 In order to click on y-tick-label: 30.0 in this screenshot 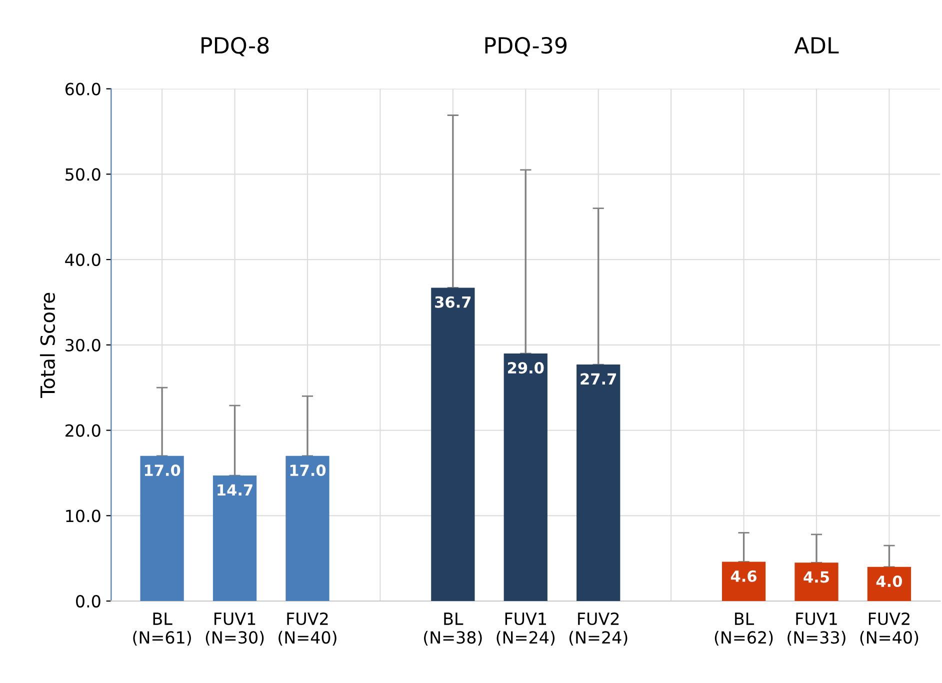, I will do `click(83, 345)`.